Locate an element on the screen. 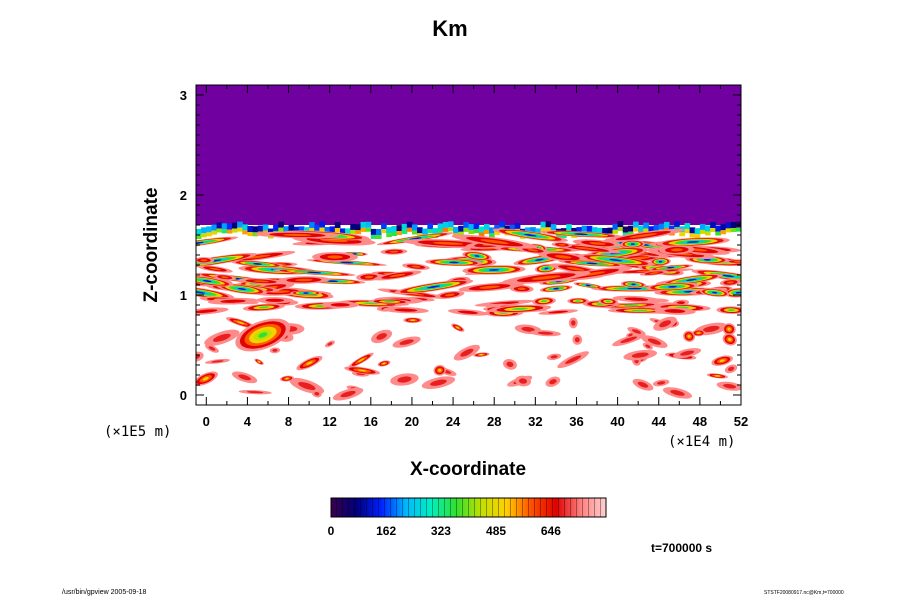 Image resolution: width=900 pixels, height=600 pixels. x-tick-label: 32 is located at coordinates (535, 421).